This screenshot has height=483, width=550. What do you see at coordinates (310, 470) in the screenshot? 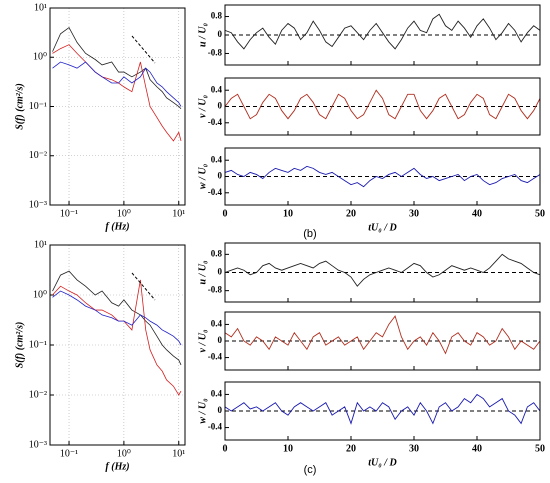
I see `panel-label: (c)` at bounding box center [310, 470].